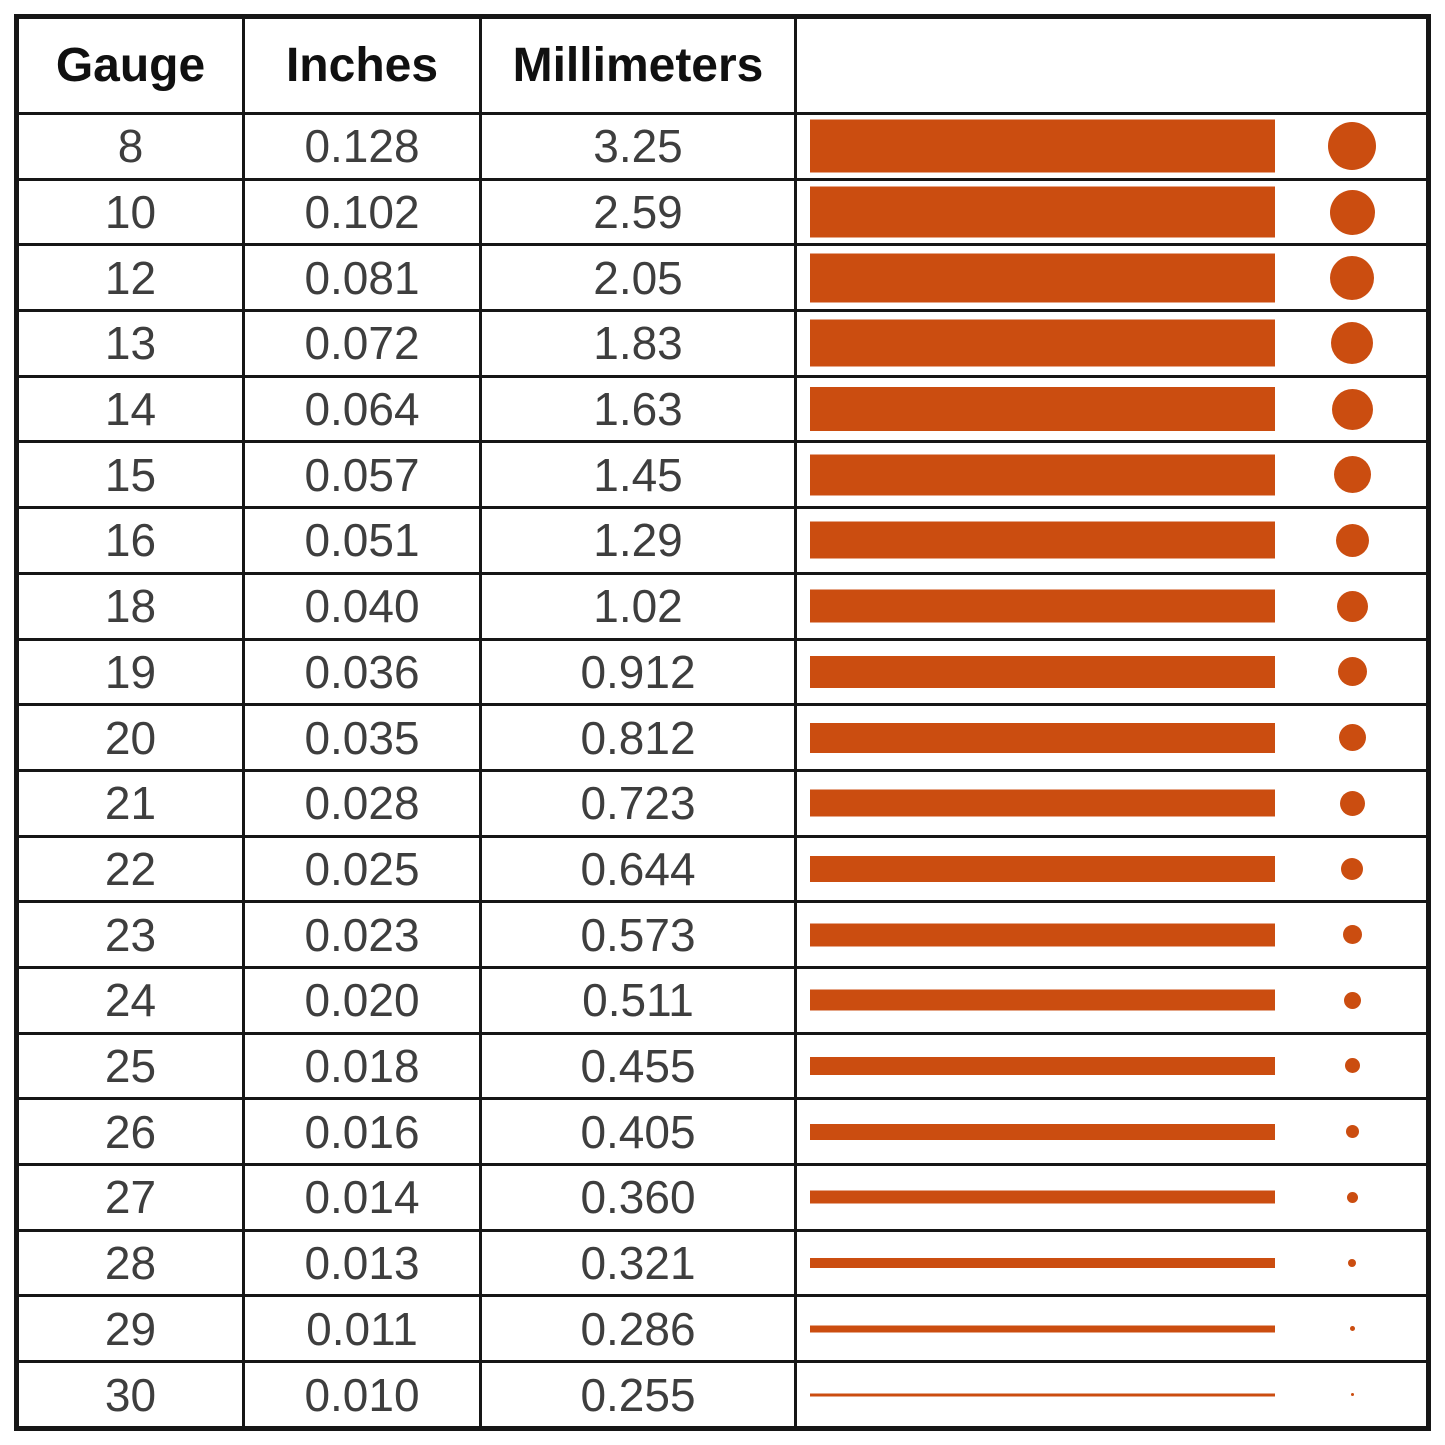  What do you see at coordinates (638, 343) in the screenshot?
I see `millimeters-value: 1.83` at bounding box center [638, 343].